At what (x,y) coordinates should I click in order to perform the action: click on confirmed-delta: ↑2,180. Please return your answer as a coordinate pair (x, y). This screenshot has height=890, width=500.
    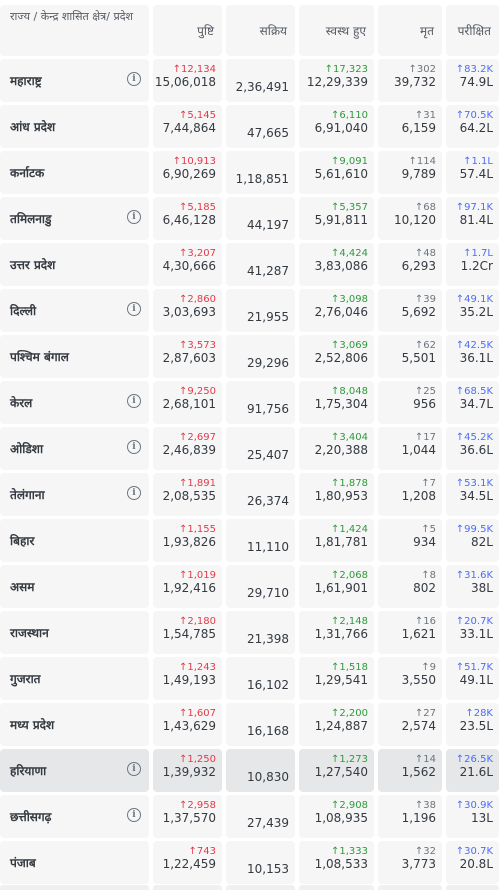
    Looking at the image, I should click on (197, 621).